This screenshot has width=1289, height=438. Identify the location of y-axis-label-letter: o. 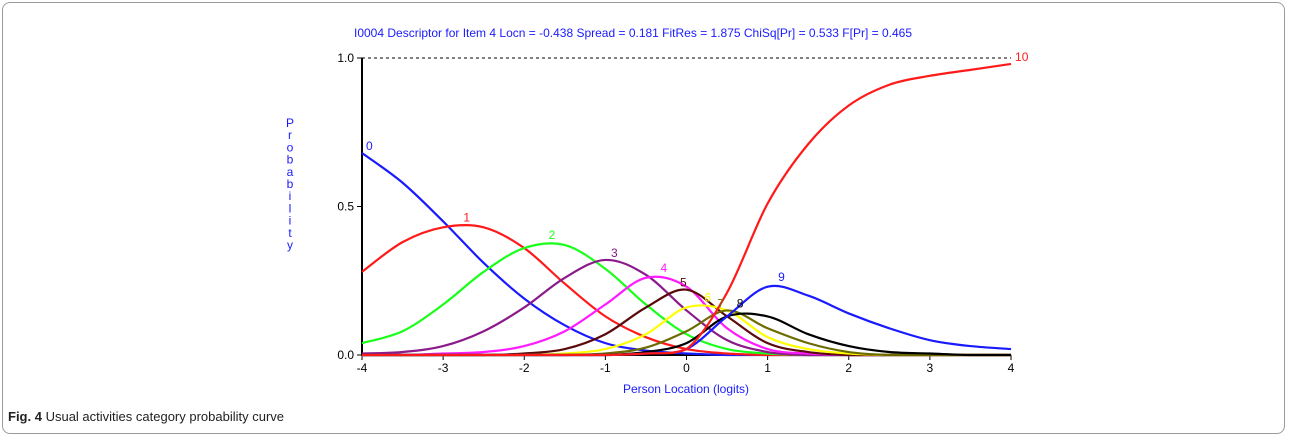
(290, 147).